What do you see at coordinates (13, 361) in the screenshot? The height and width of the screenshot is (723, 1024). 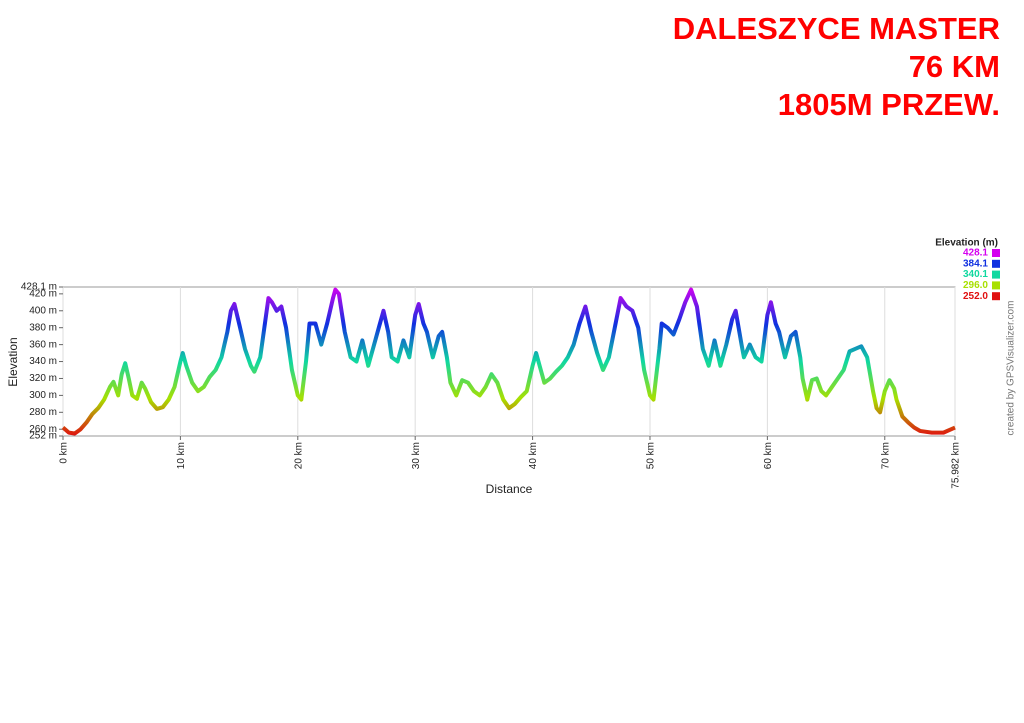 I see `y-axis-label: Elevation` at bounding box center [13, 361].